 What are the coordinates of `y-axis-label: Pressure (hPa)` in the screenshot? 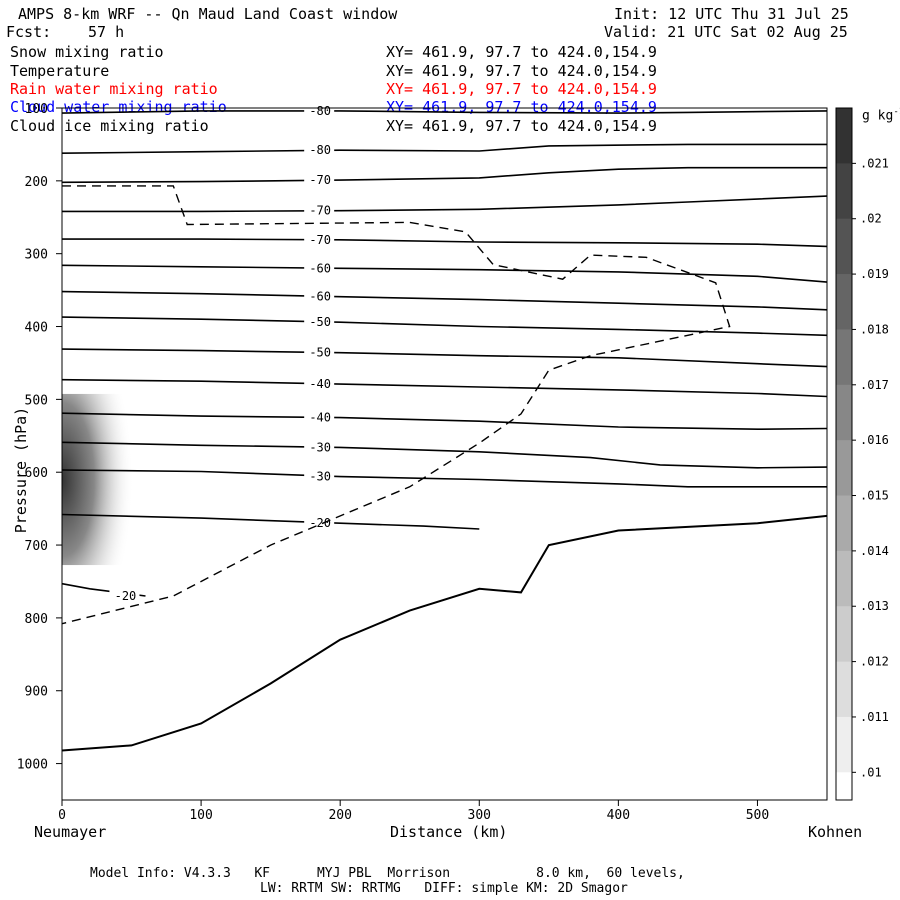 It's located at (21, 470).